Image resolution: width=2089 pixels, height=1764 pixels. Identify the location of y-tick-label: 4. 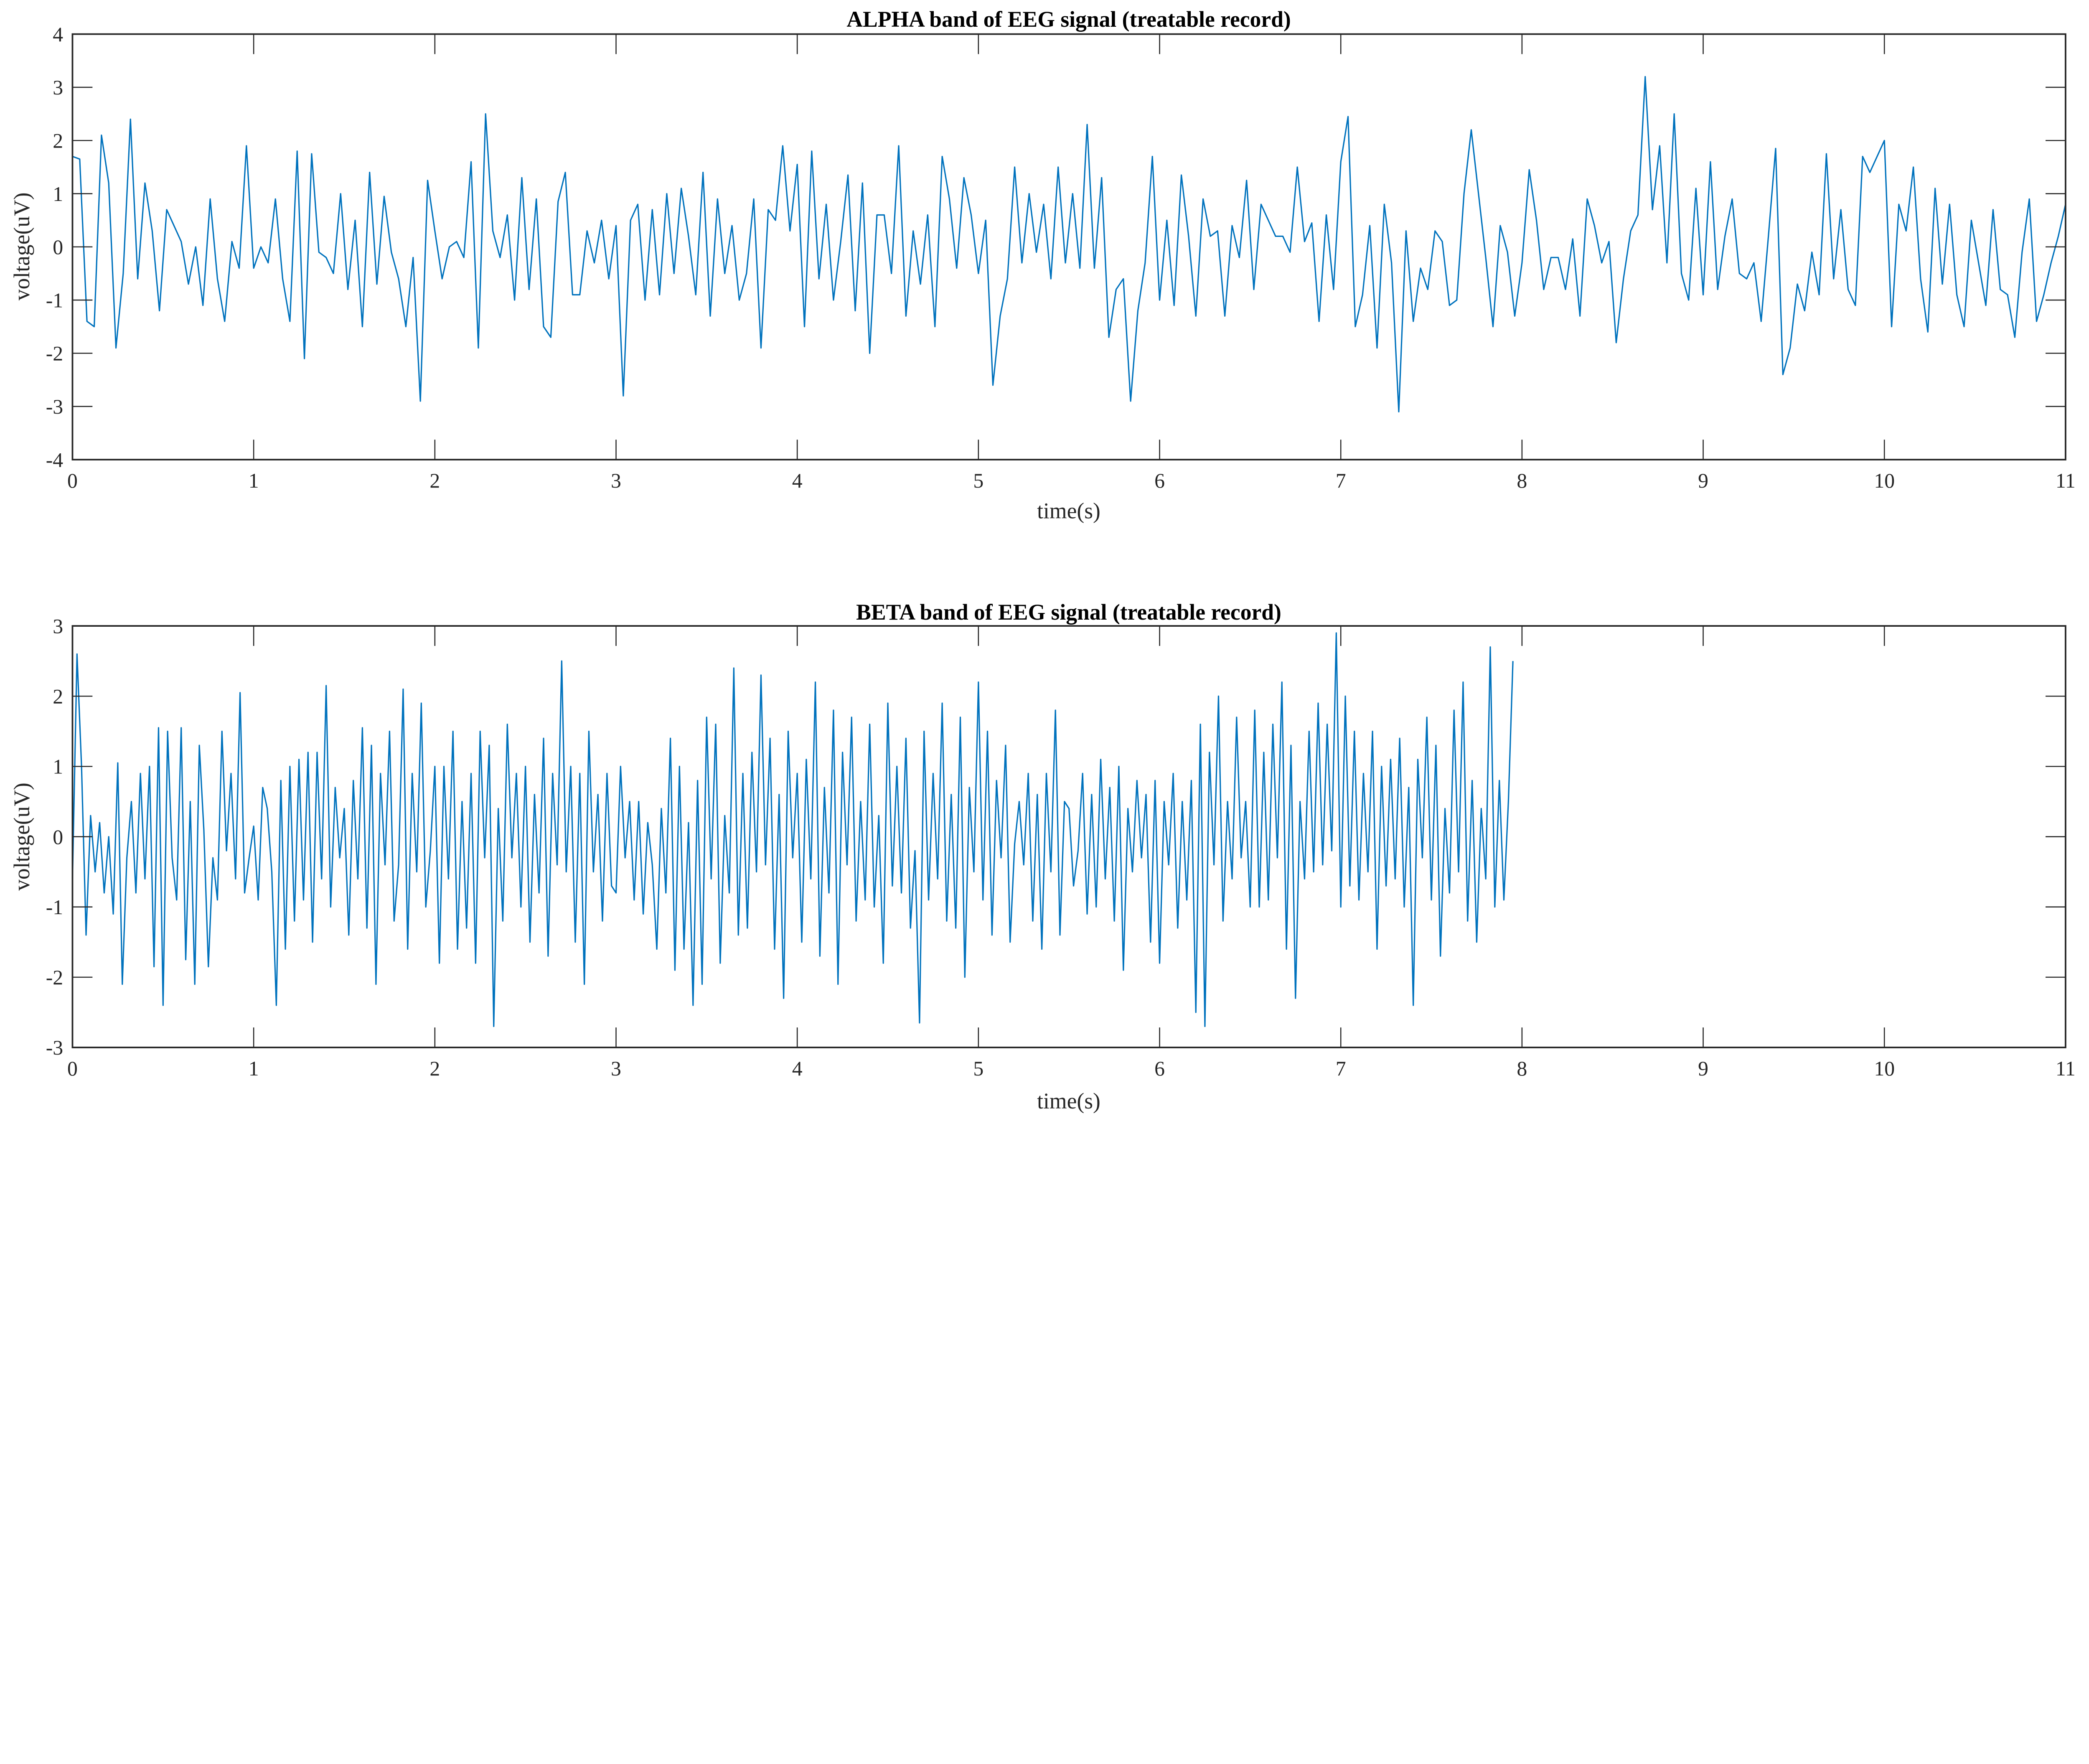
(58, 34).